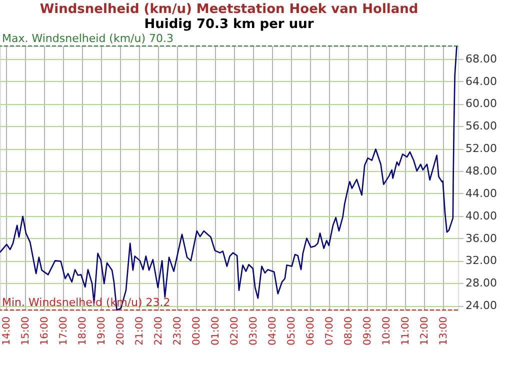 This screenshot has height=368, width=514. I want to click on text: Huidig 70.3 km per uur, so click(229, 24).